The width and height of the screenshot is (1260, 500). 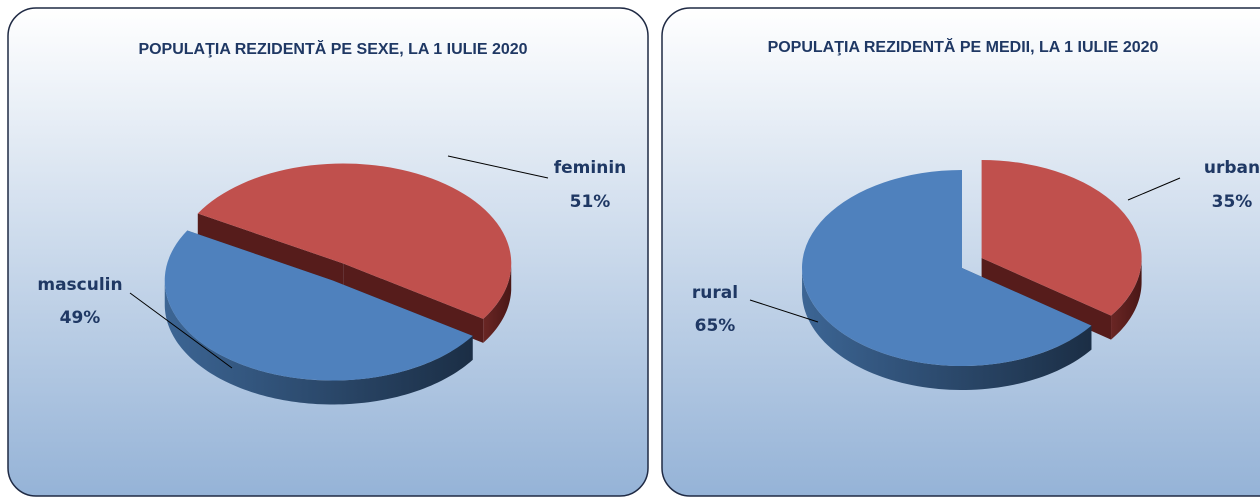 I want to click on value-label: 49%, so click(x=80, y=318).